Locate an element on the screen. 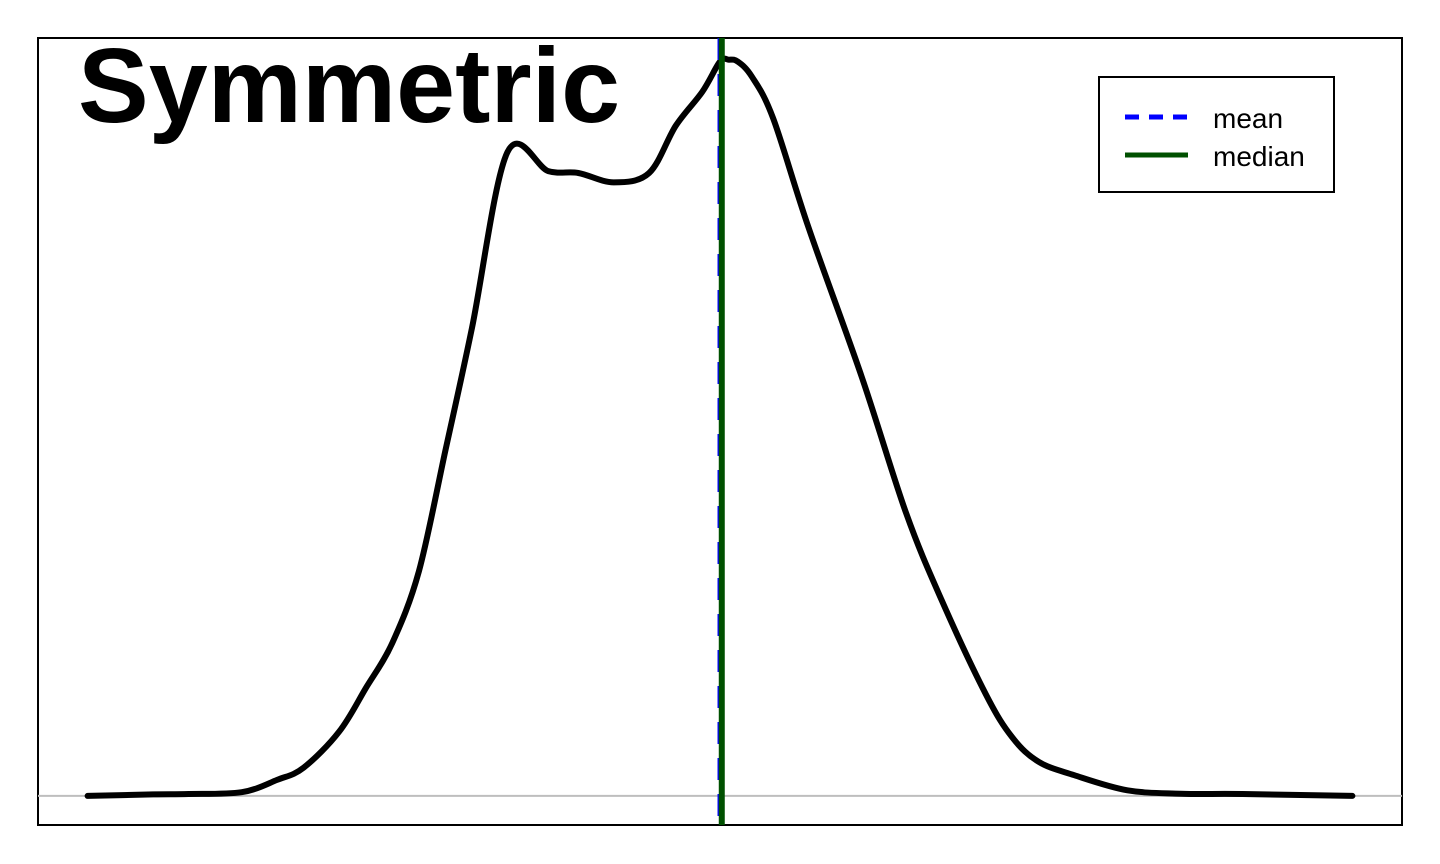 This screenshot has height=864, width=1440. legend-box is located at coordinates (1216, 134).